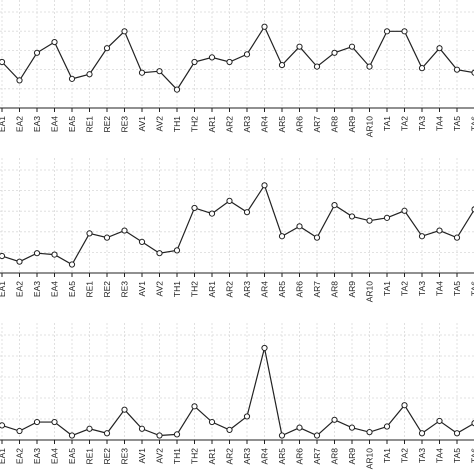  I want to click on x-tick-label: AR2, so click(230, 289).